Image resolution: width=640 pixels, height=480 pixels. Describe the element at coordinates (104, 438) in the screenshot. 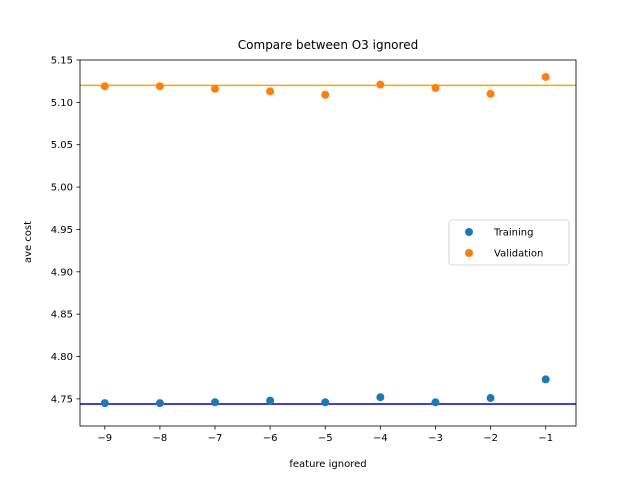

I see `x-tick-label-0: −9` at that location.